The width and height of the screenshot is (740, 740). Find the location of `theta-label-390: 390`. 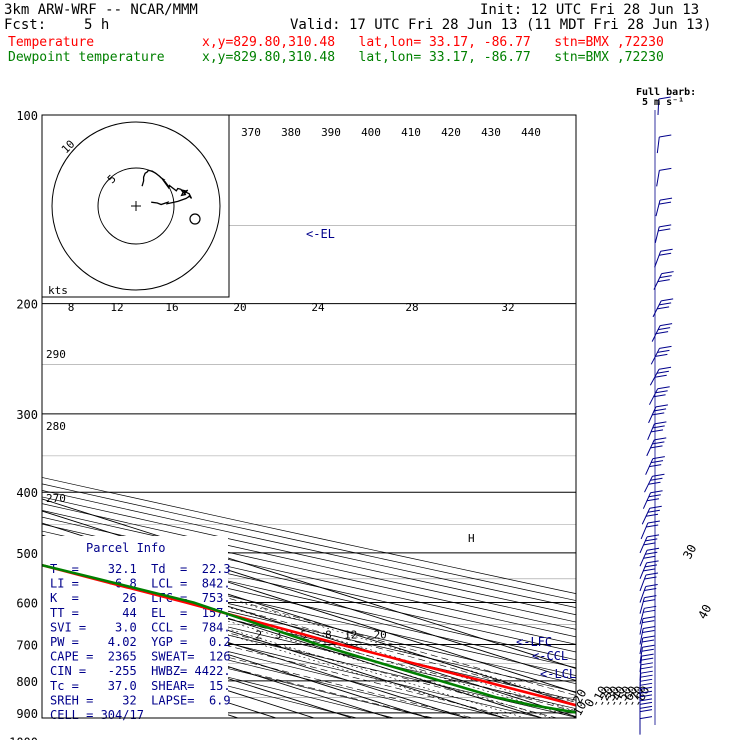

theta-label-390: 390 is located at coordinates (331, 132).